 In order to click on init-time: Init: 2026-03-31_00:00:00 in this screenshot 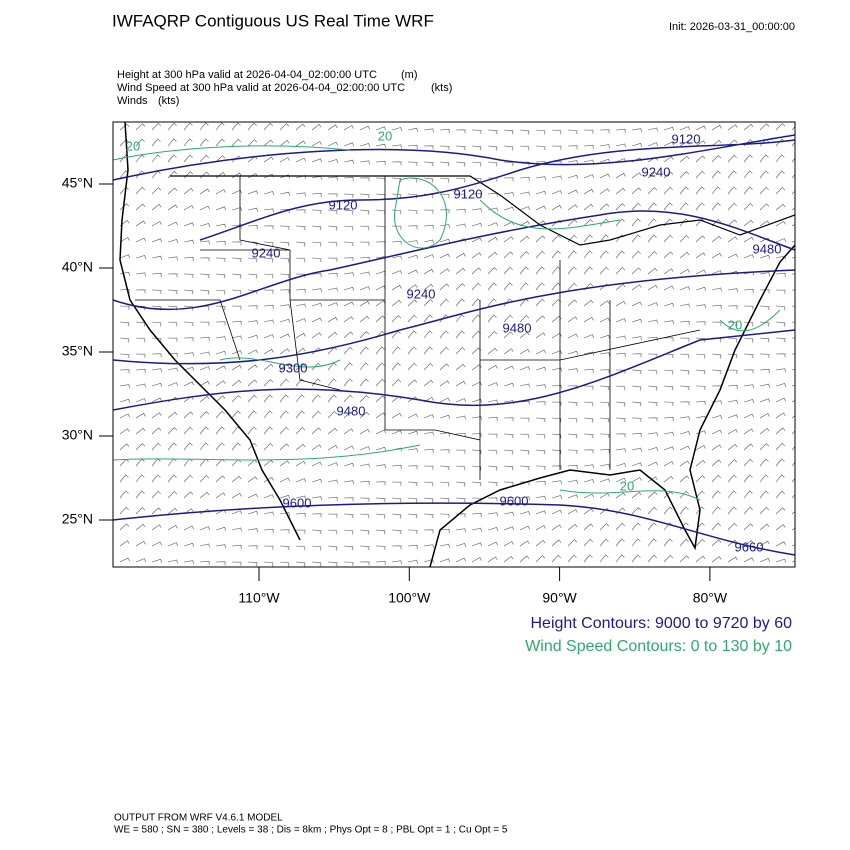, I will do `click(732, 27)`.